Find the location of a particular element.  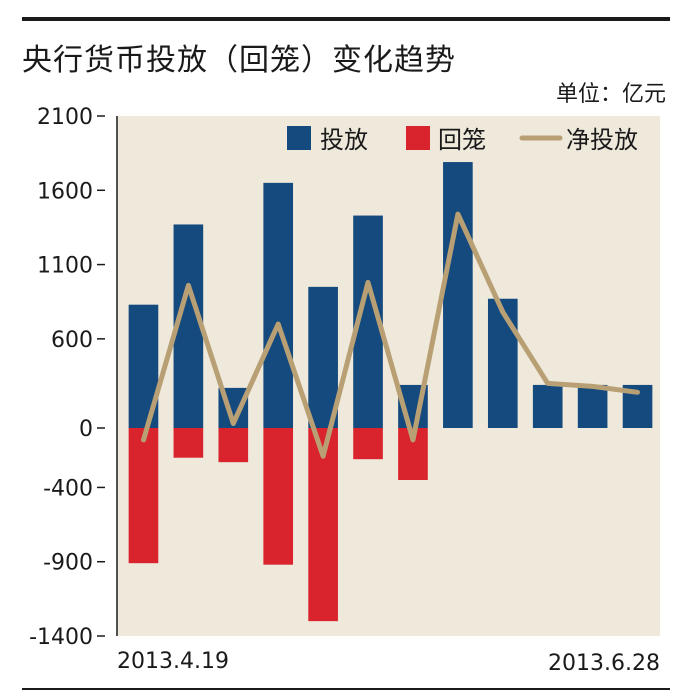

y-tick-label: 0 is located at coordinates (86, 429).